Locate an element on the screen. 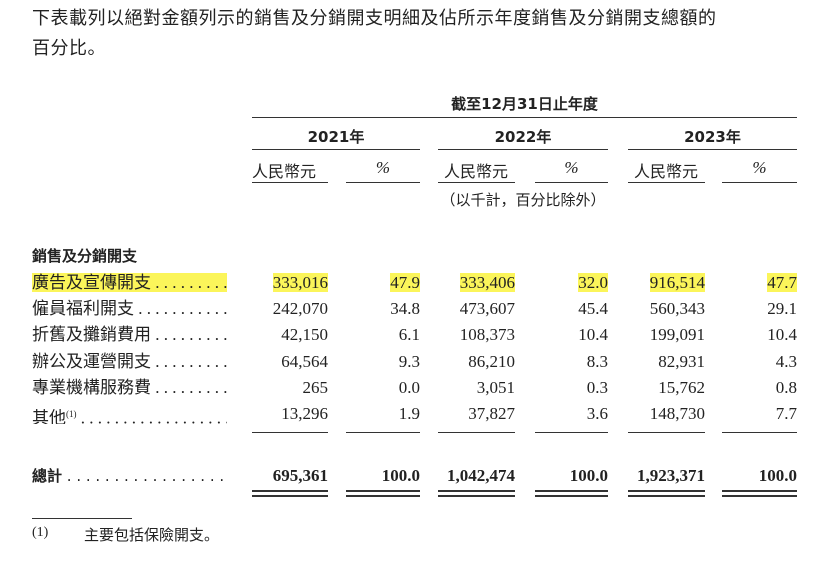  unit-note: （以千計，百分比除外） is located at coordinates (523, 200).